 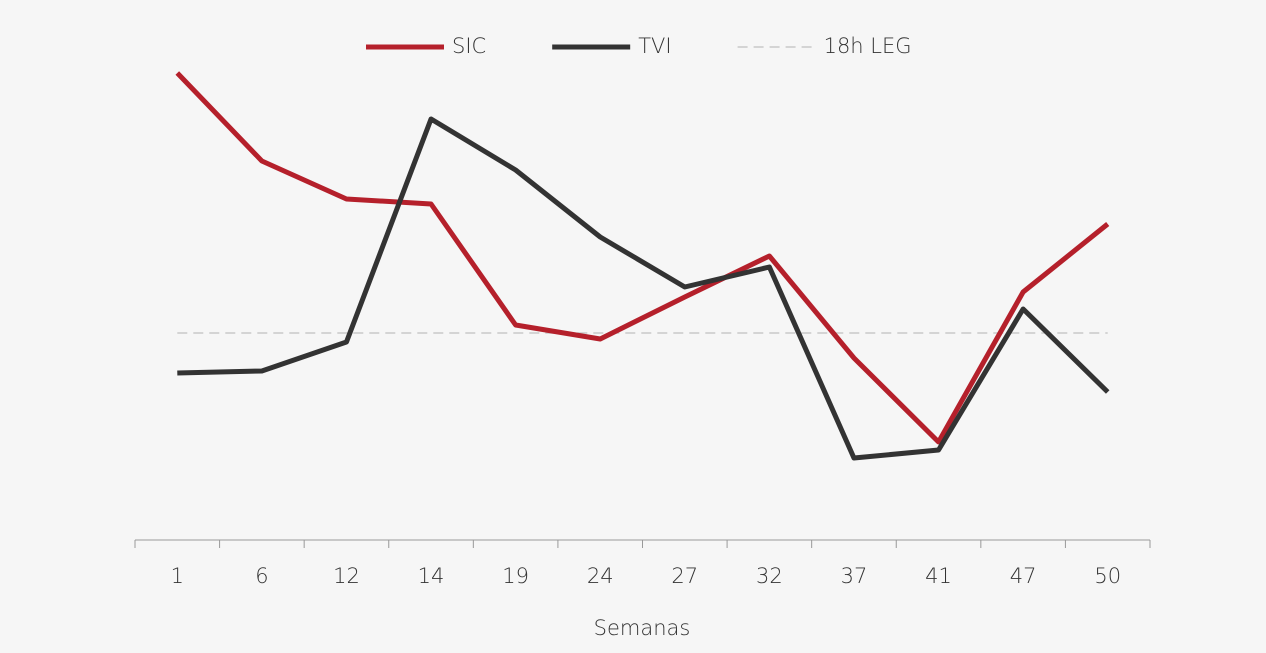 What do you see at coordinates (1023, 576) in the screenshot?
I see `x-tick-label: 47` at bounding box center [1023, 576].